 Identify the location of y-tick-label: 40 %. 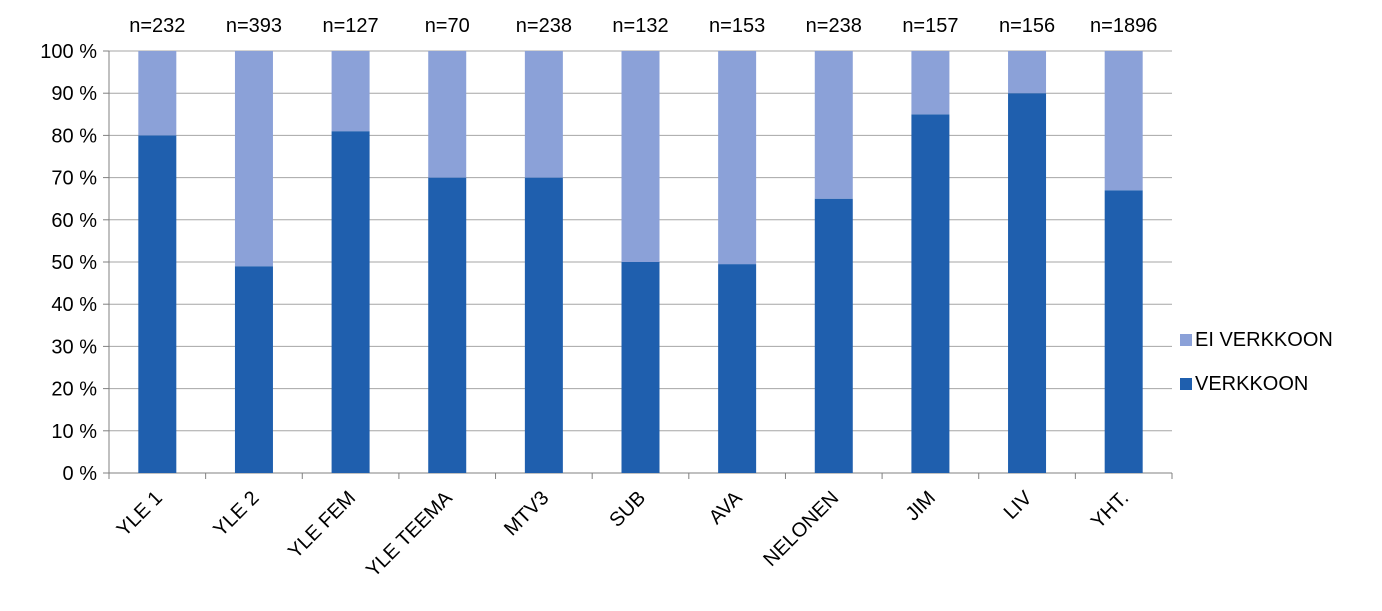
(74, 305).